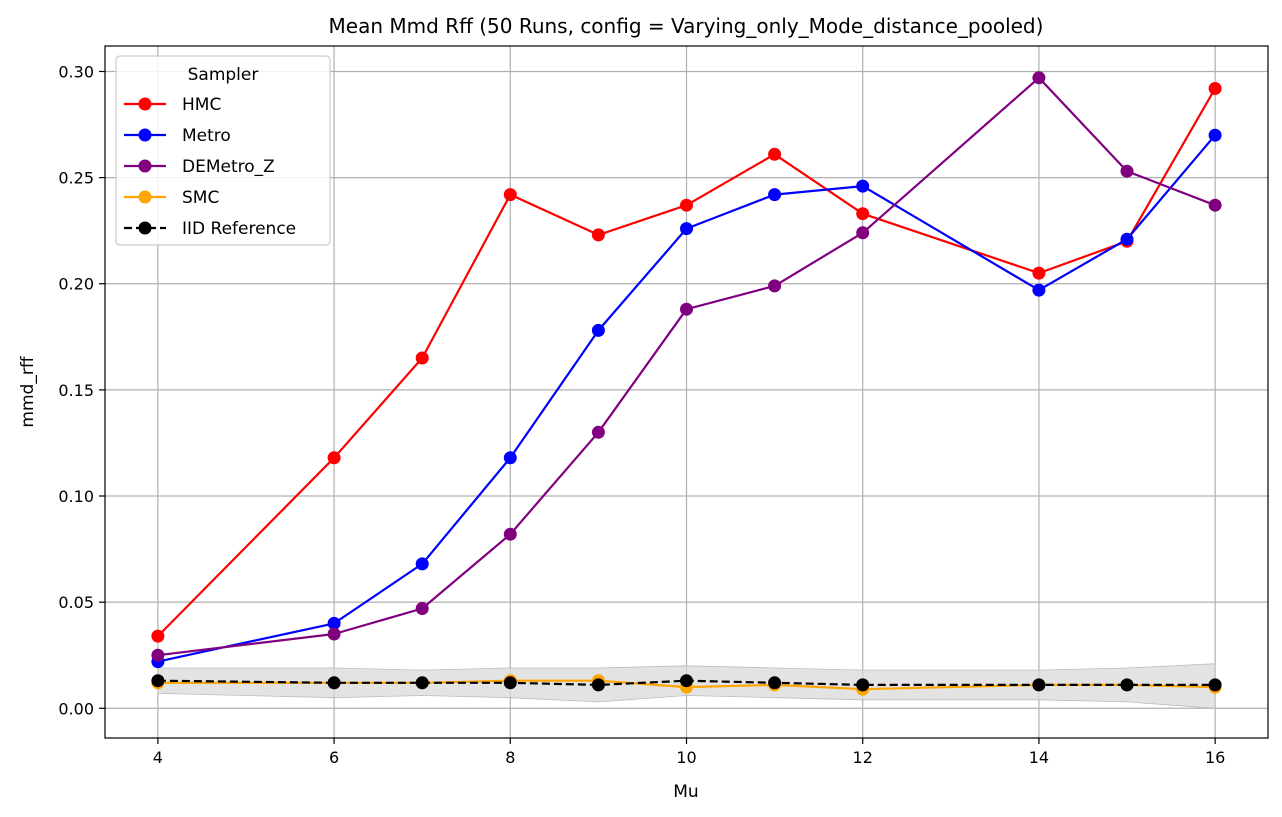  I want to click on x-tick-label: 14, so click(1039, 757).